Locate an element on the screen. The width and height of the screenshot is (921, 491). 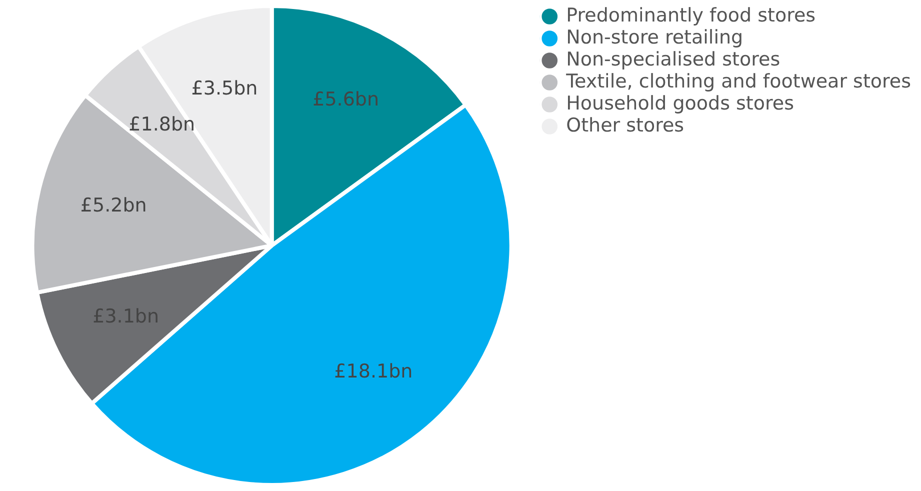
legend-label: Predominantly food stores is located at coordinates (691, 15).